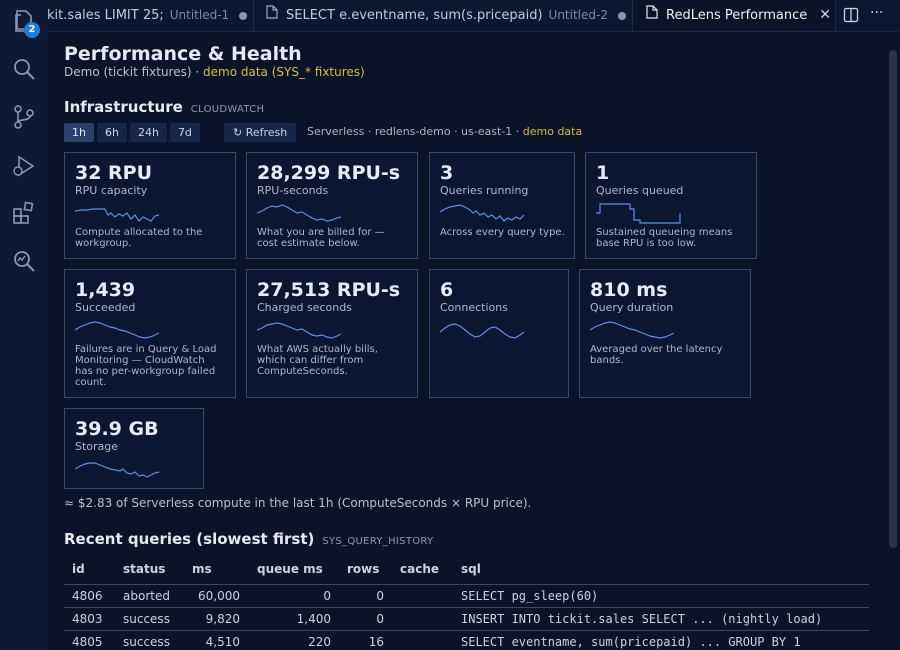 This screenshot has width=900, height=650. What do you see at coordinates (144, 569) in the screenshot?
I see `column-header-status: status` at bounding box center [144, 569].